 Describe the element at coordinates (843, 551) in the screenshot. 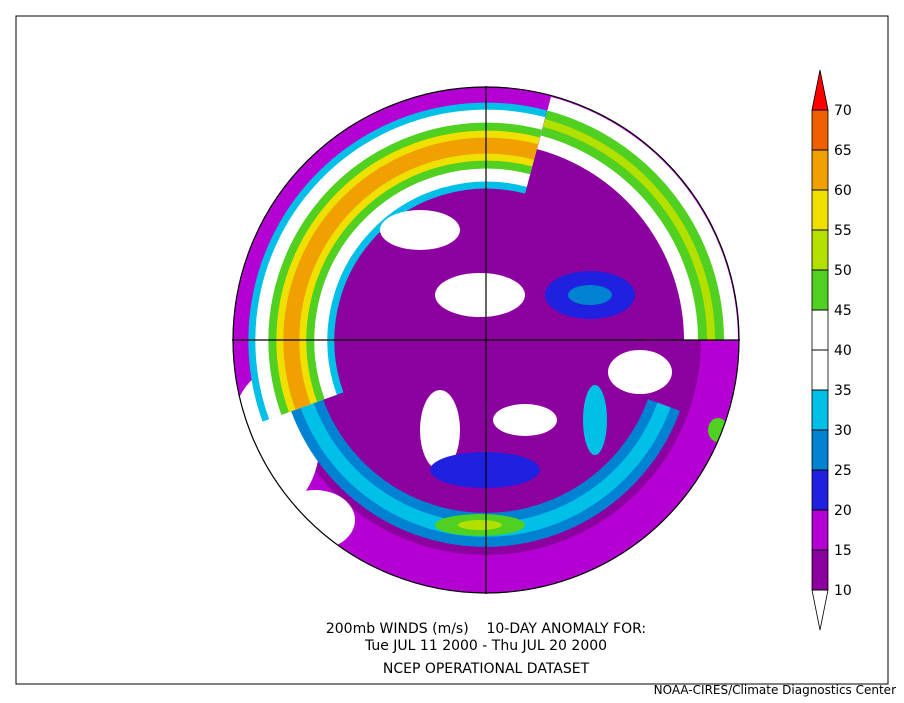

I see `colorbar-label: 15` at that location.